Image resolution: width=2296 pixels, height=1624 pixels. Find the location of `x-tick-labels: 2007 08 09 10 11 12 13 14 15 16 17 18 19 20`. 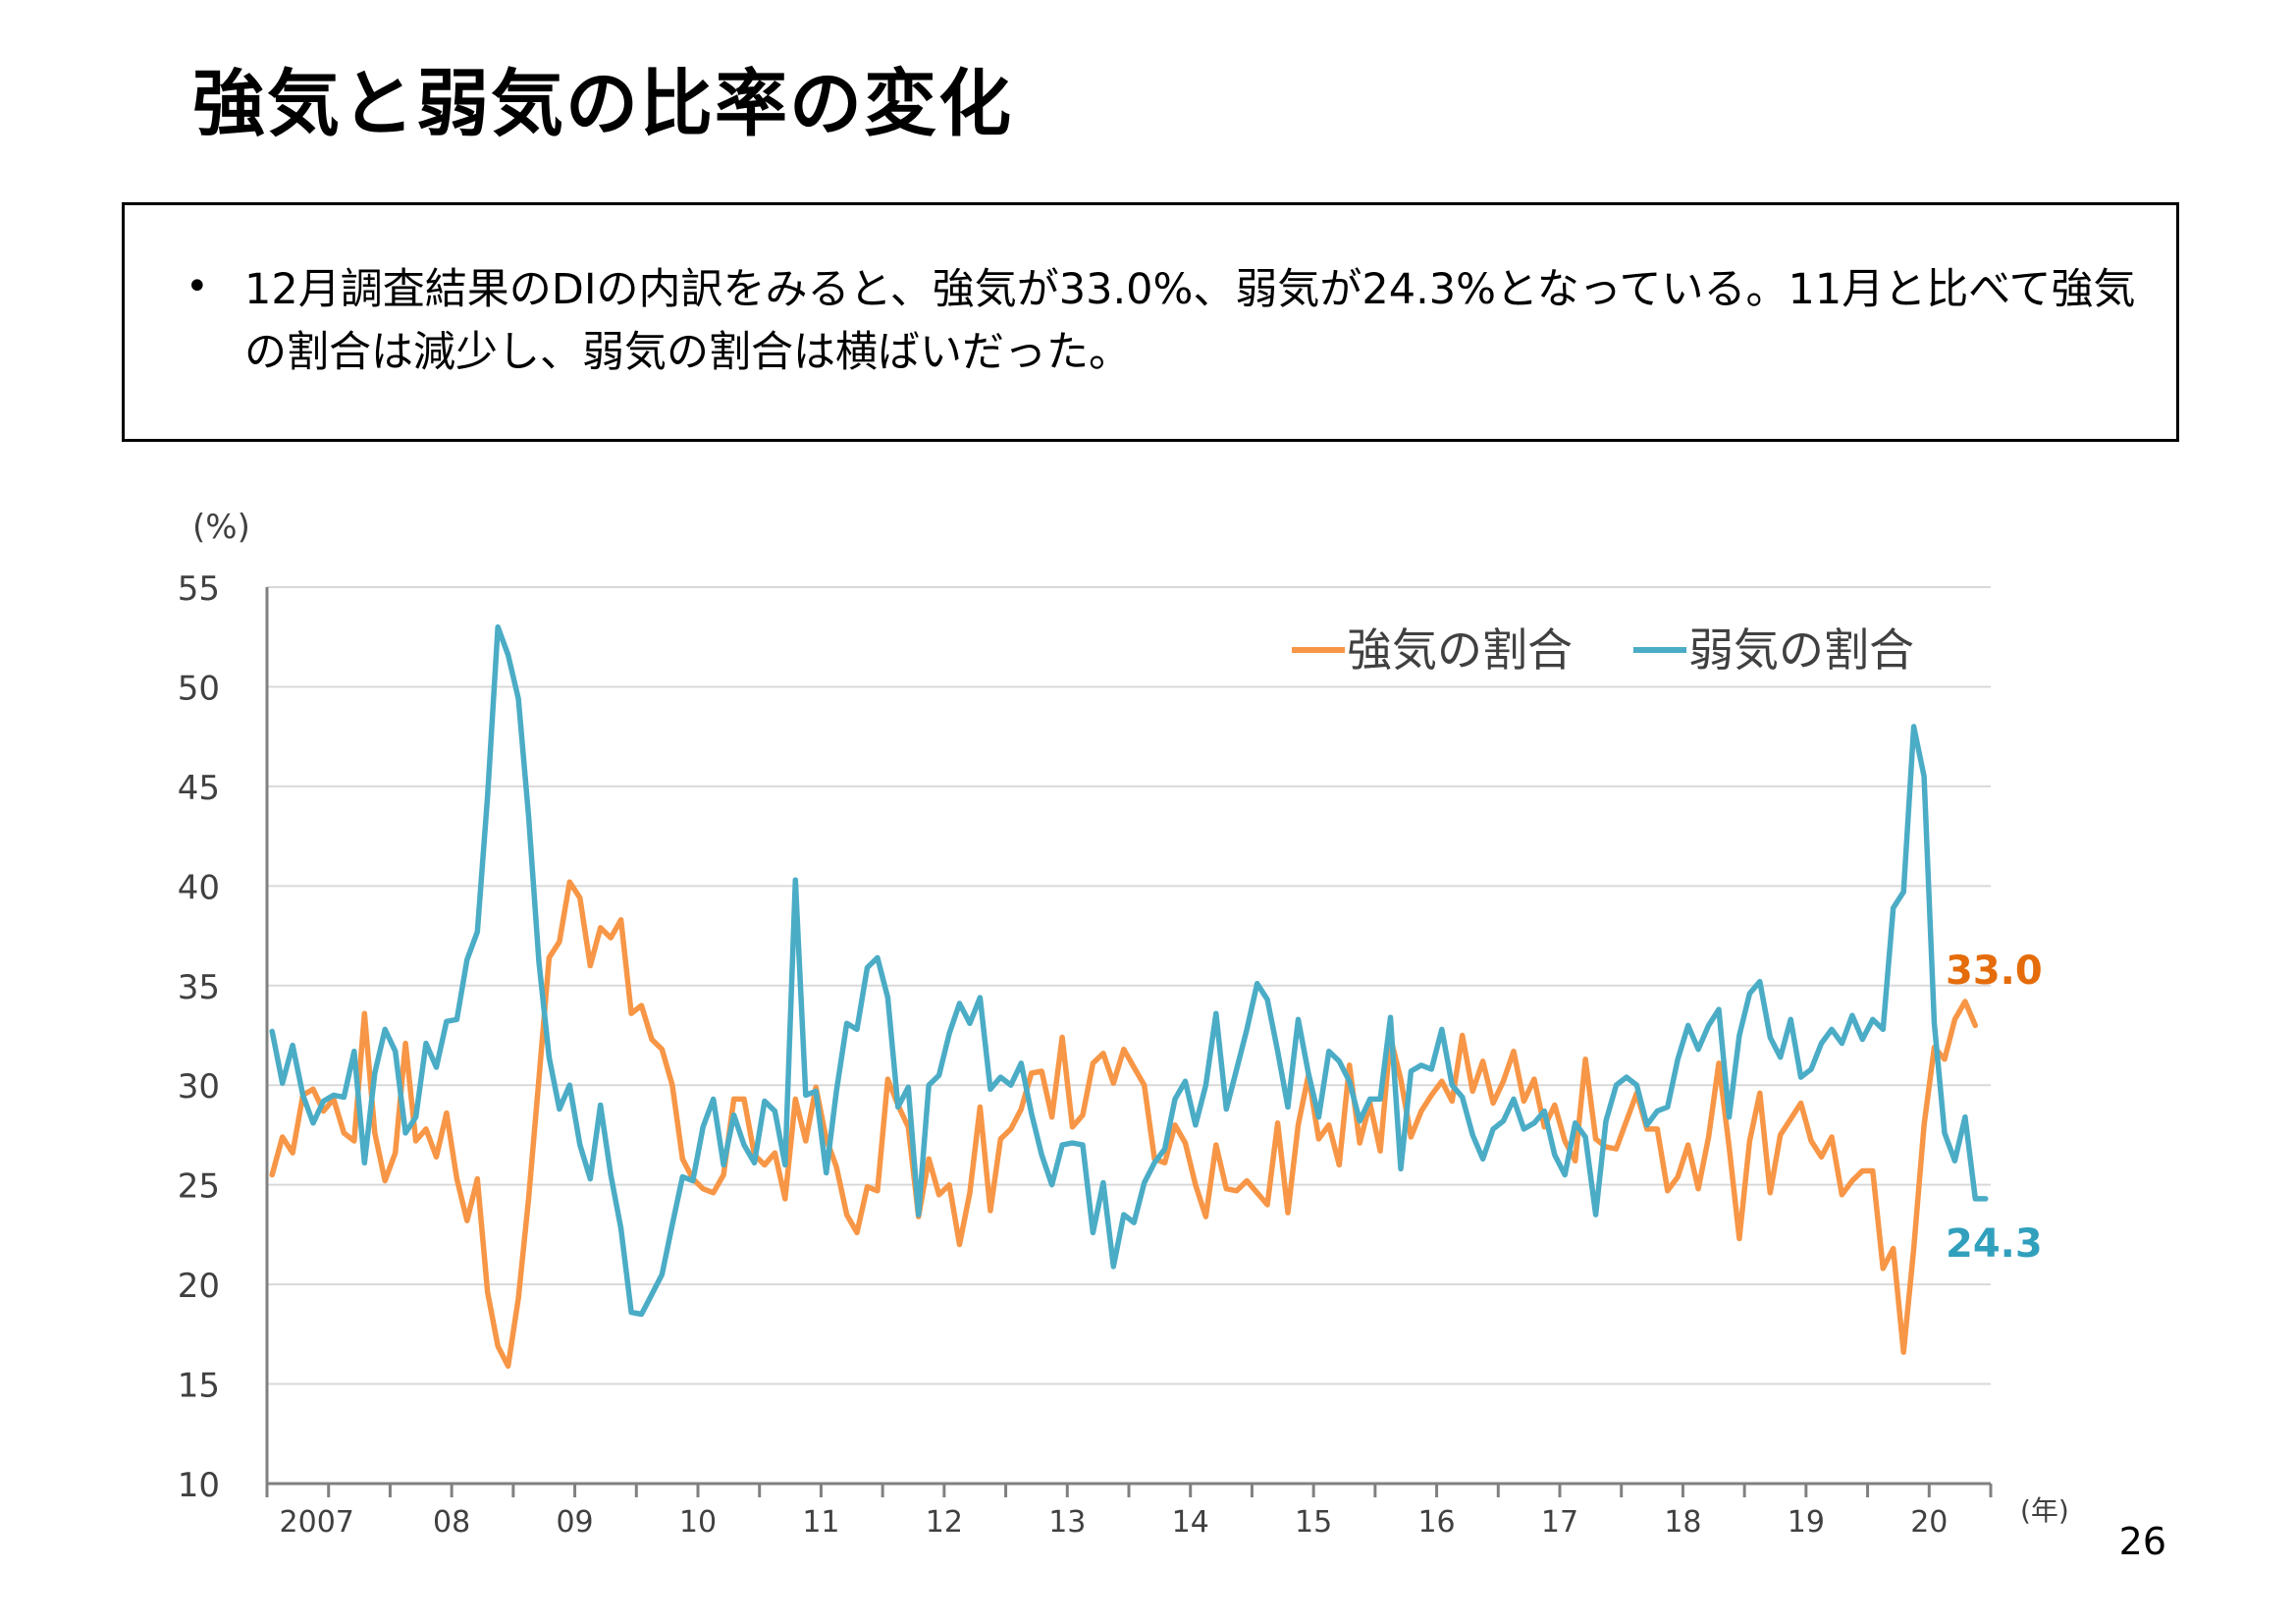

x-tick-labels: 2007 08 09 10 11 12 13 14 15 16 17 18 19 20 is located at coordinates (1114, 1522).